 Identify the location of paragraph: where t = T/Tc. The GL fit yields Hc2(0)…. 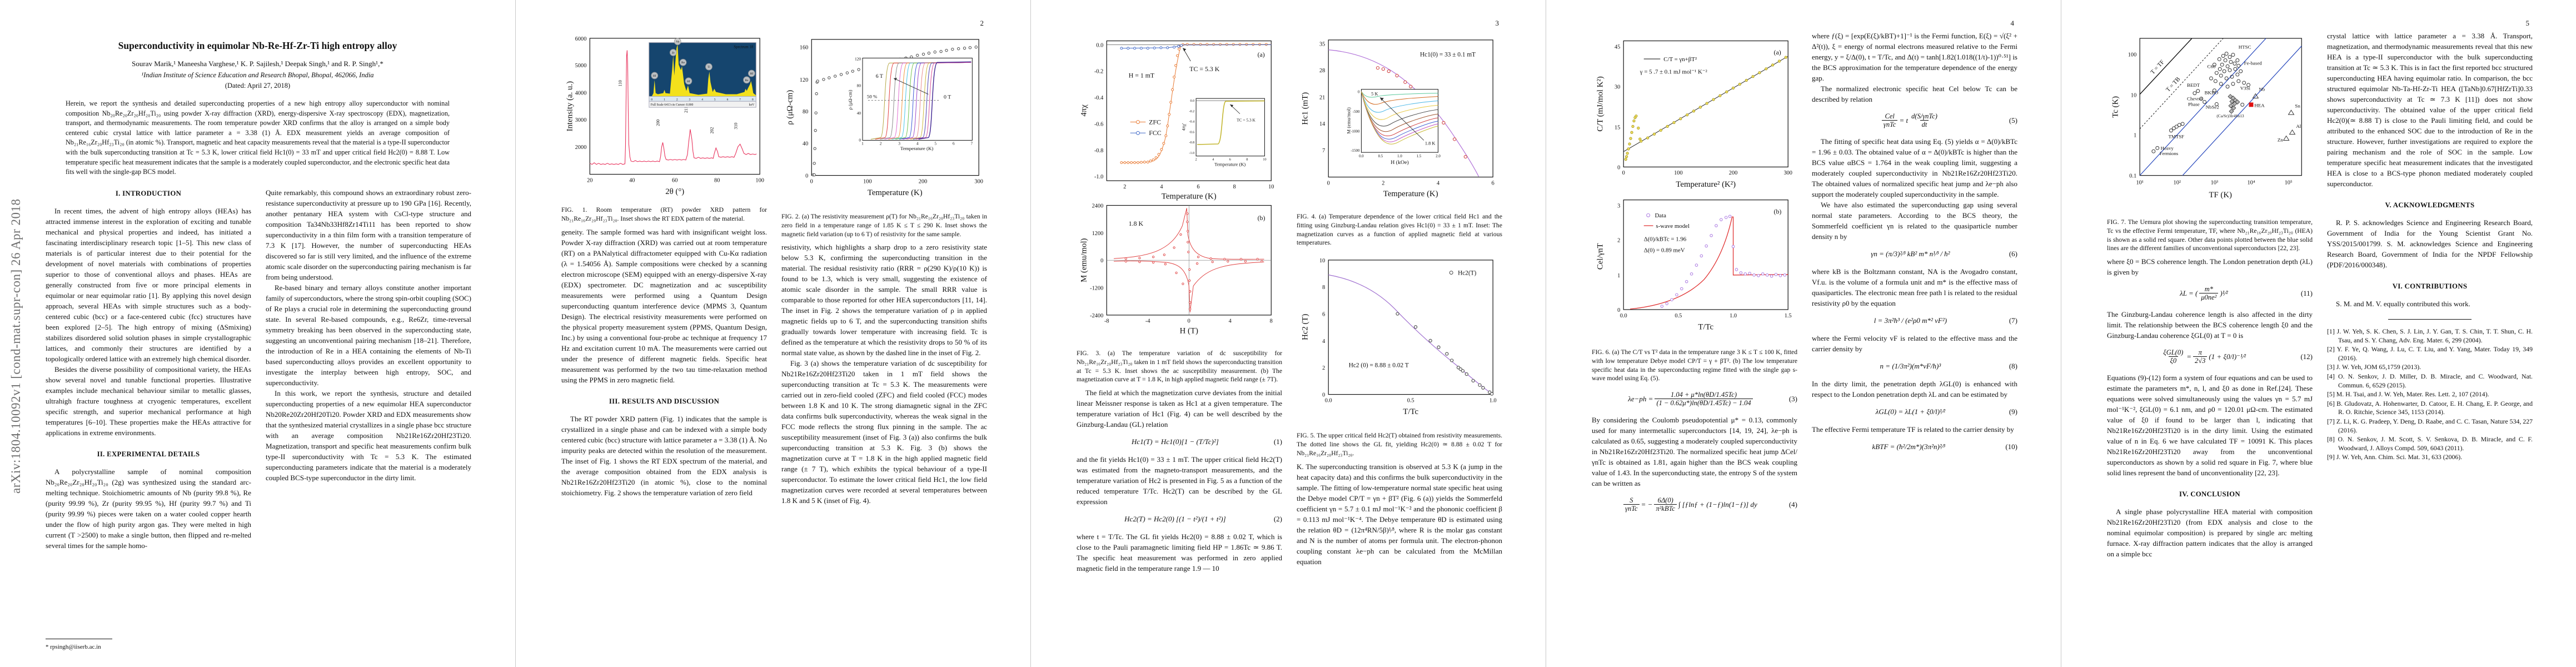
(1179, 552).